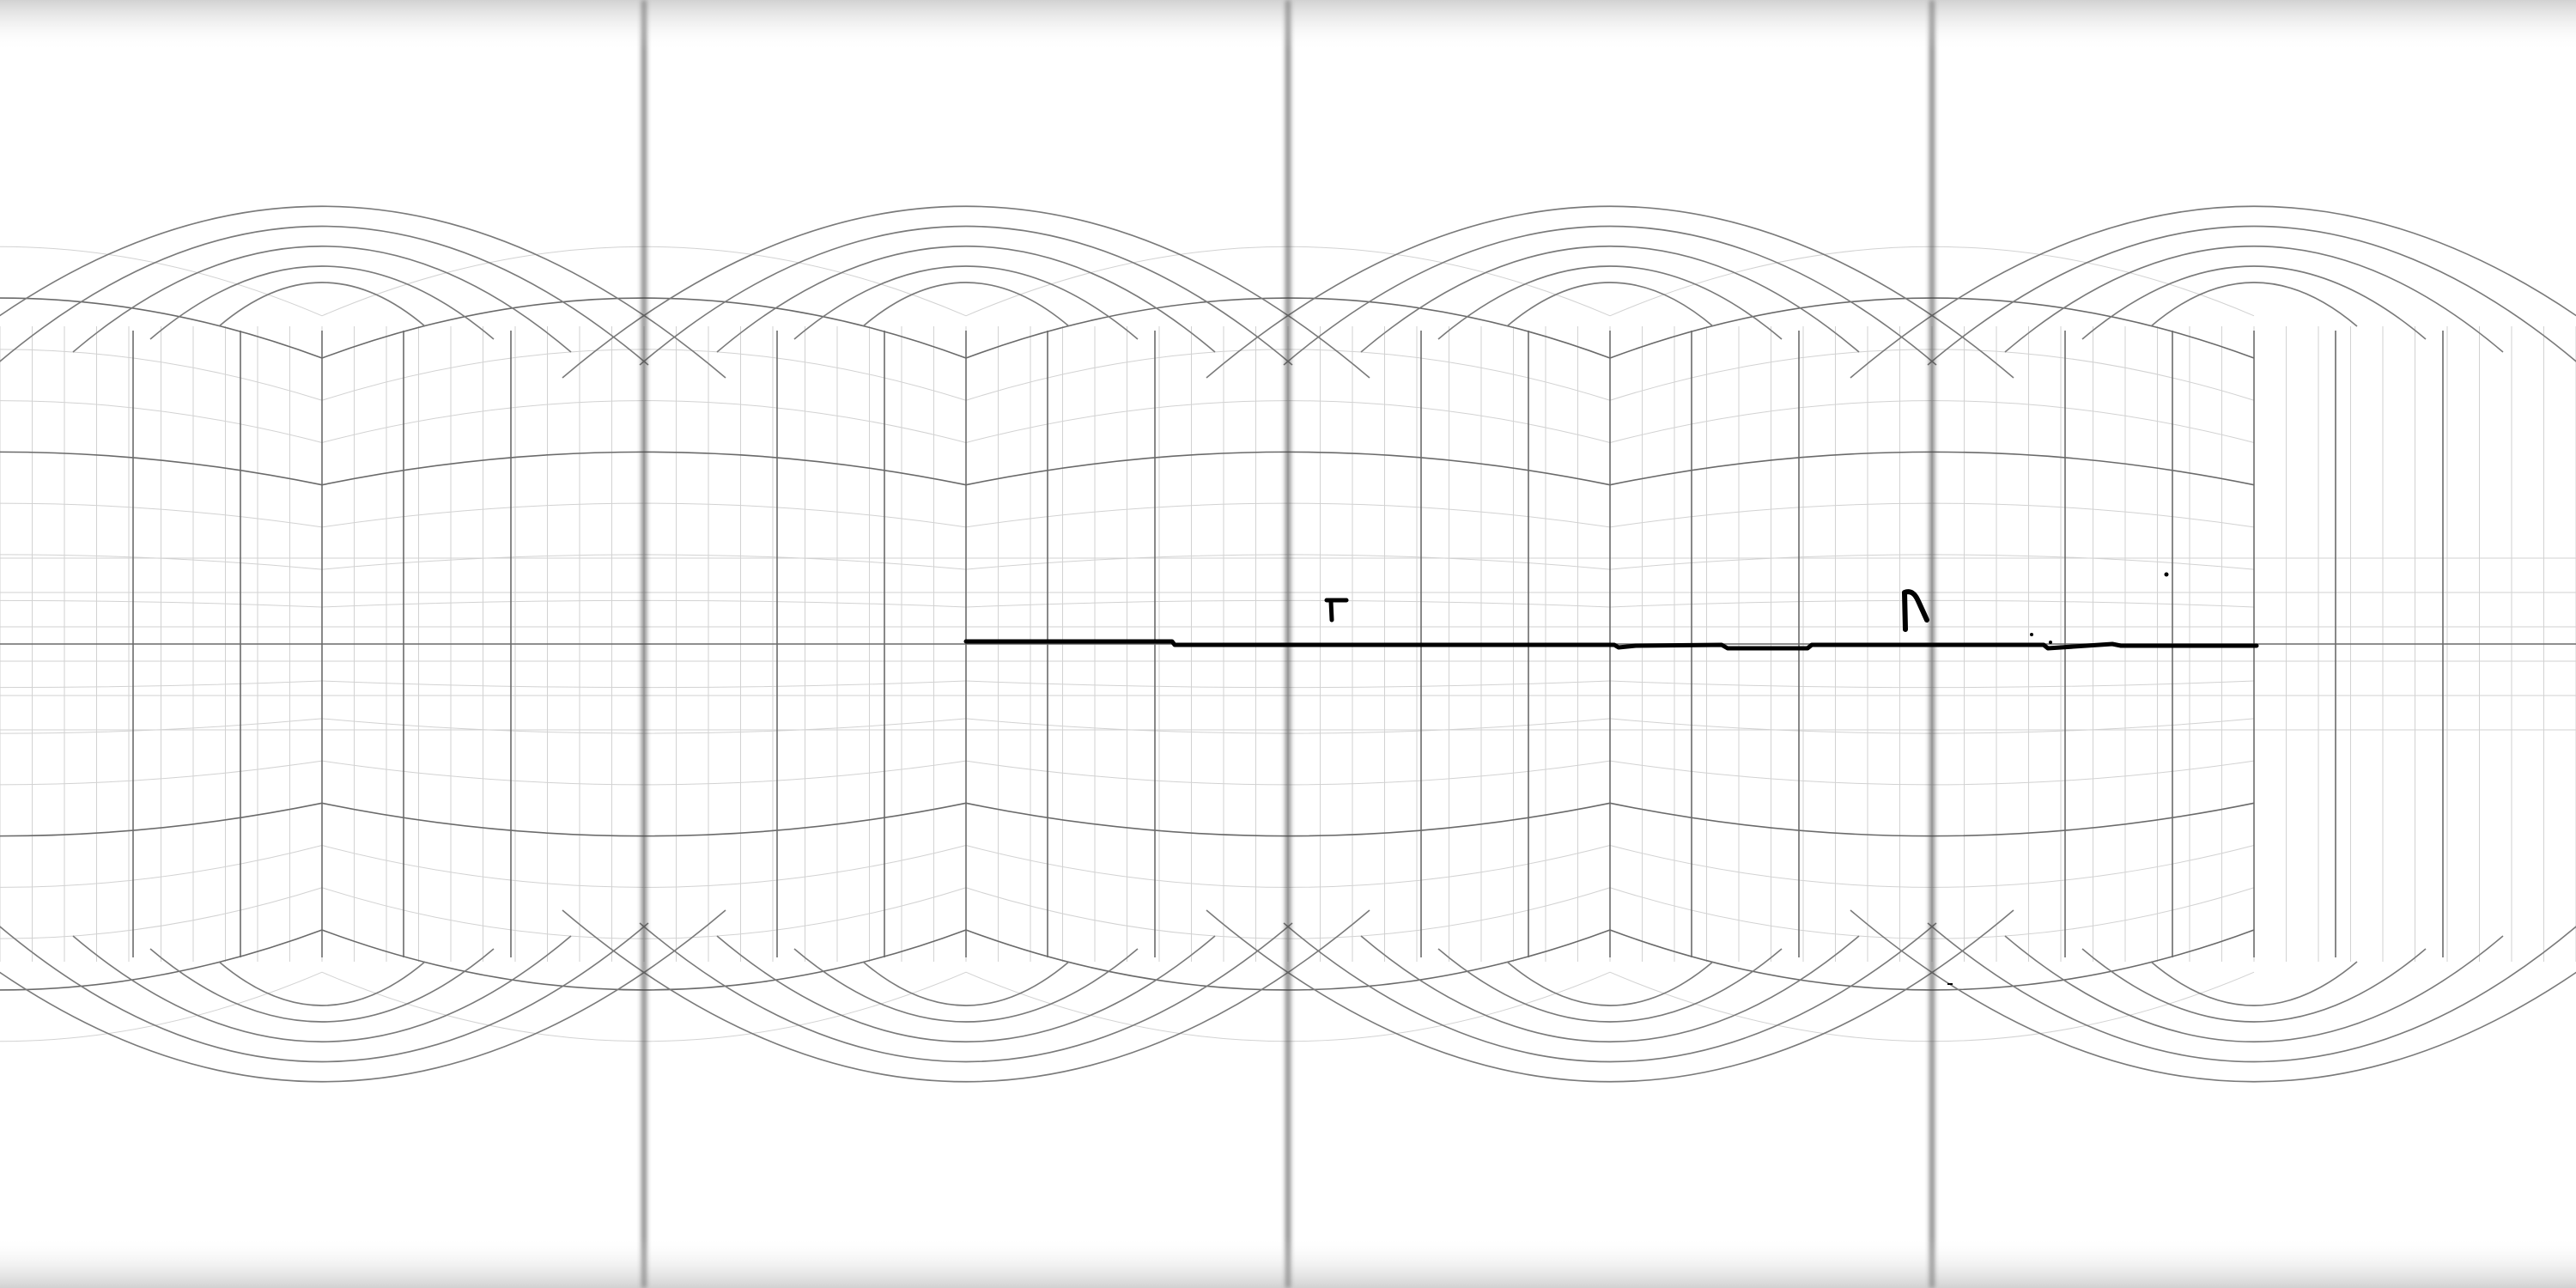 Image resolution: width=2576 pixels, height=1288 pixels. Describe the element at coordinates (1916, 610) in the screenshot. I see `sketch-letter-r` at that location.